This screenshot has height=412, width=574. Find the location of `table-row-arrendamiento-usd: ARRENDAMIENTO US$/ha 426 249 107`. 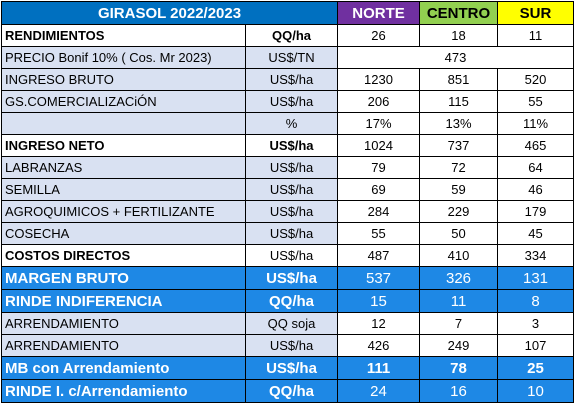

table-row-arrendamiento-usd: ARRENDAMIENTO US$/ha 426 249 107 is located at coordinates (287, 345).